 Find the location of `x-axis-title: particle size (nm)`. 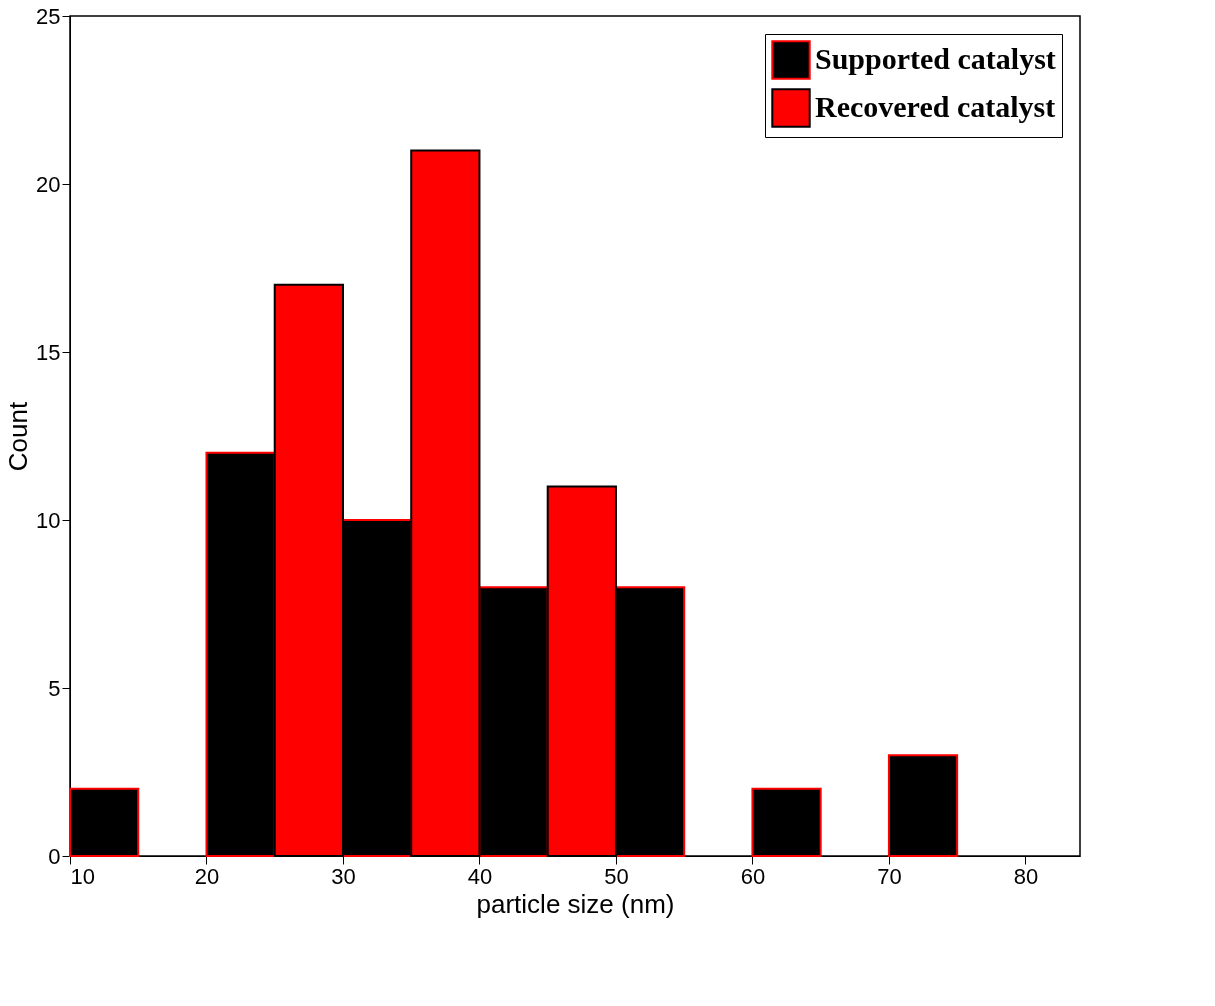

x-axis-title: particle size (nm) is located at coordinates (575, 903).